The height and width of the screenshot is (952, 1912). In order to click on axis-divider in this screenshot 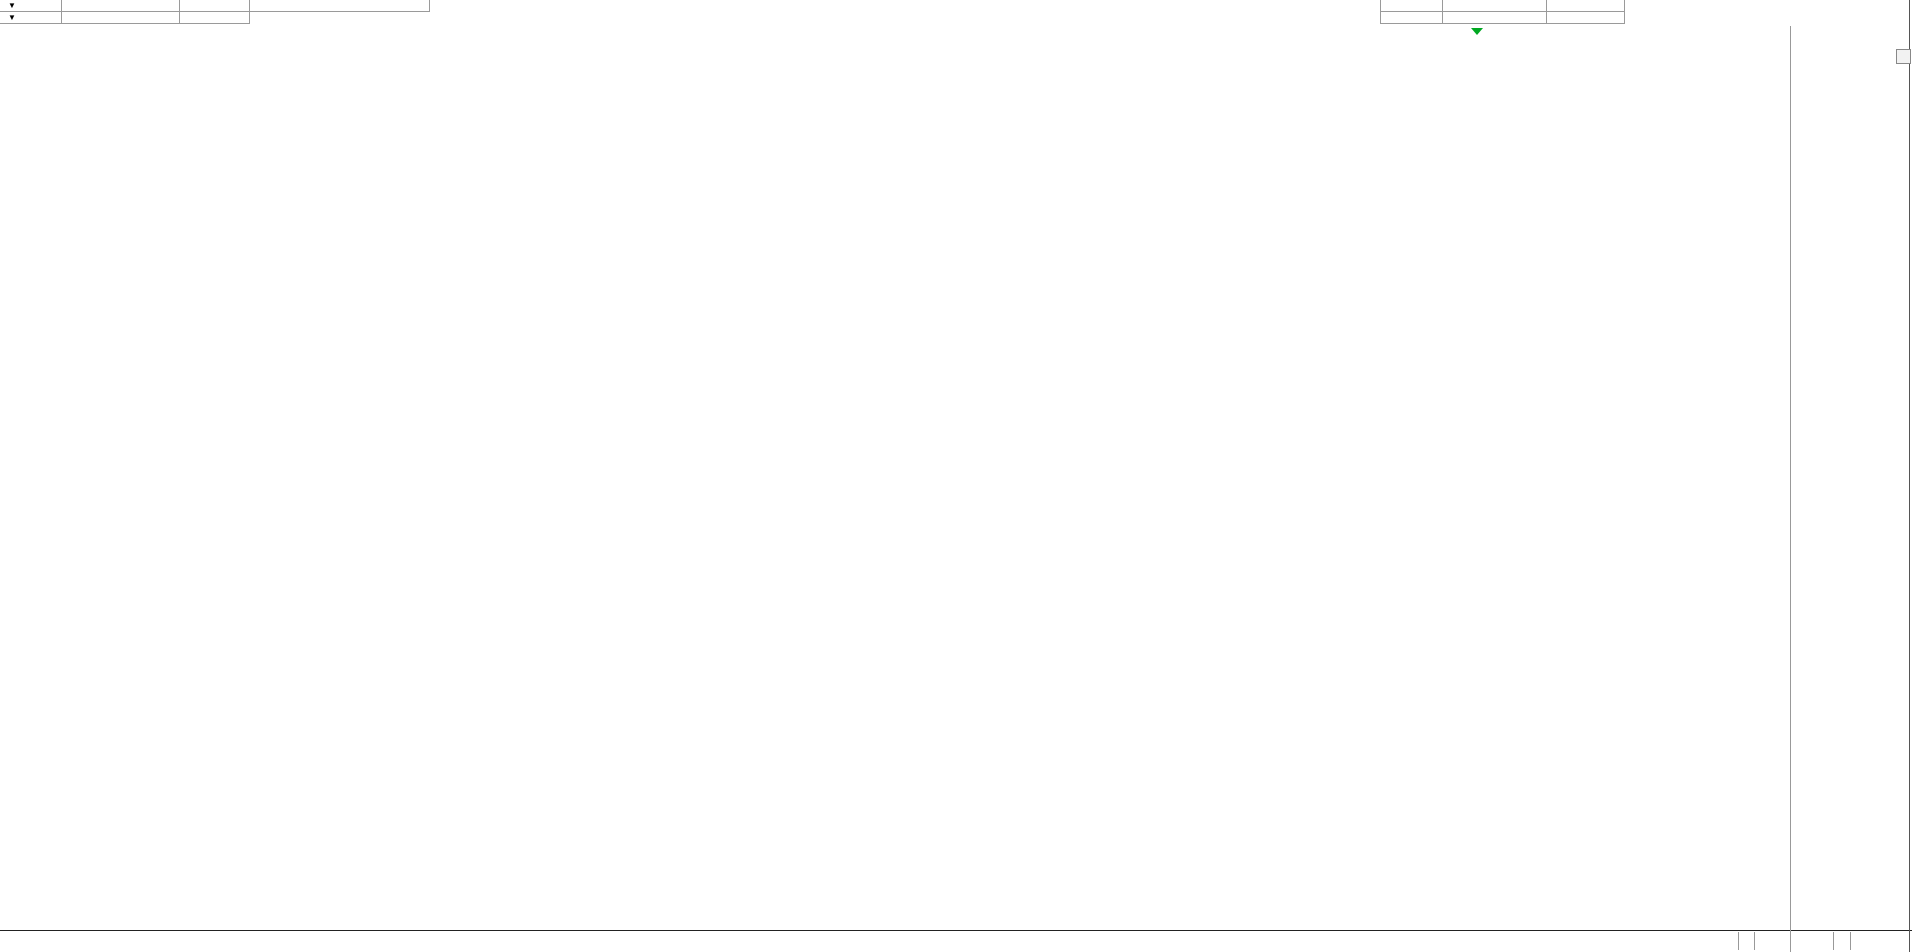, I will do `click(1790, 489)`.